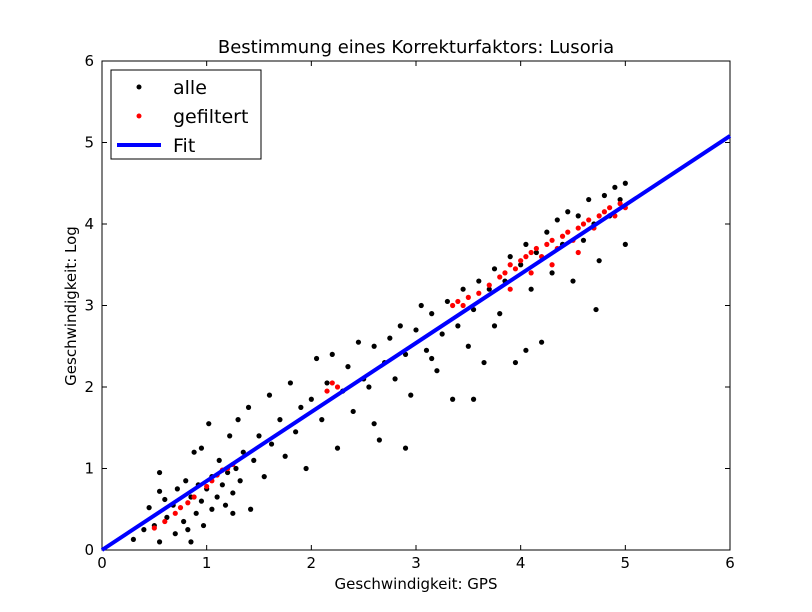  What do you see at coordinates (89, 61) in the screenshot?
I see `y-tick-label: 6` at bounding box center [89, 61].